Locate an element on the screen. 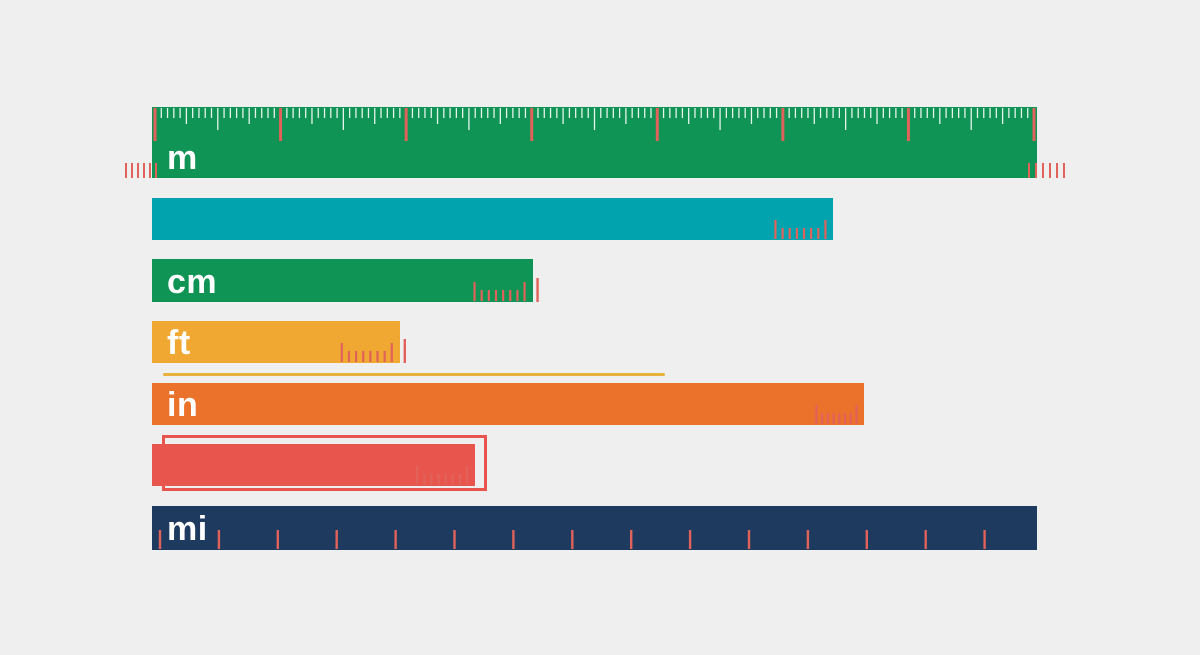 The image size is (1200, 655). bar-label: mi is located at coordinates (187, 529).